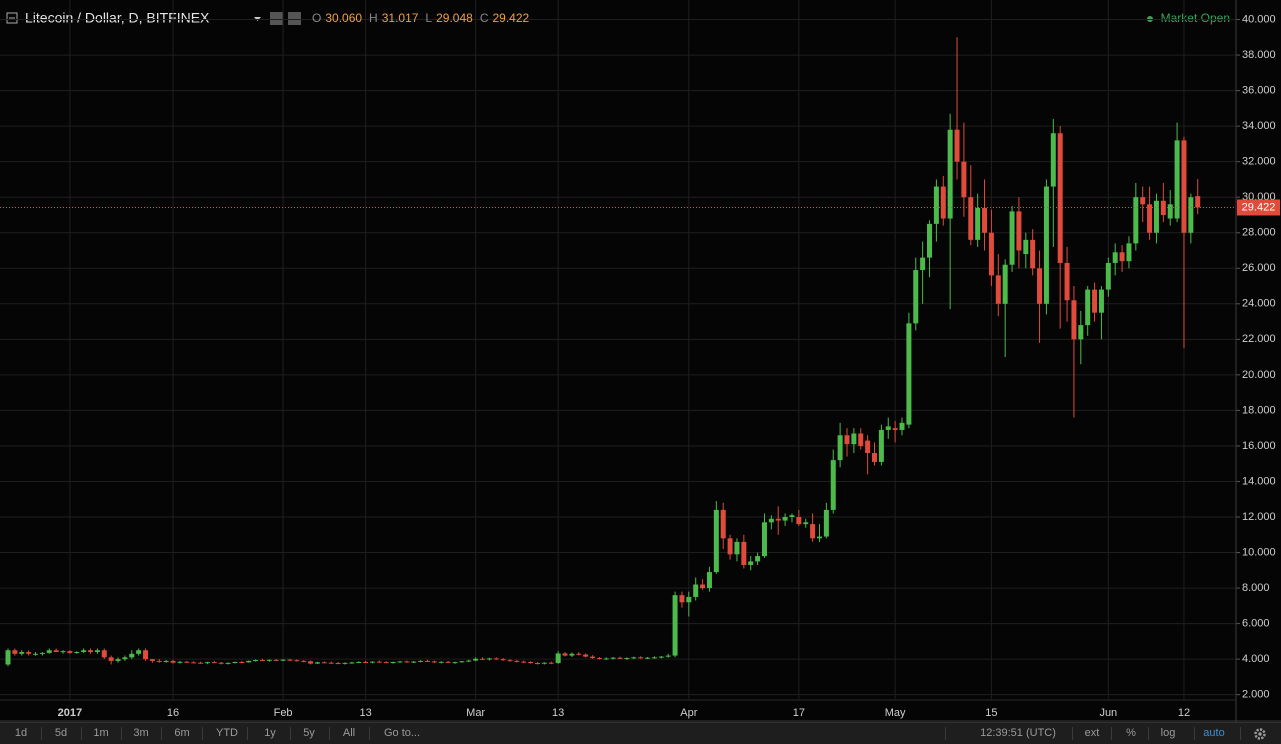 Image resolution: width=1281 pixels, height=744 pixels. Describe the element at coordinates (309, 733) in the screenshot. I see `range-button: 5y` at that location.